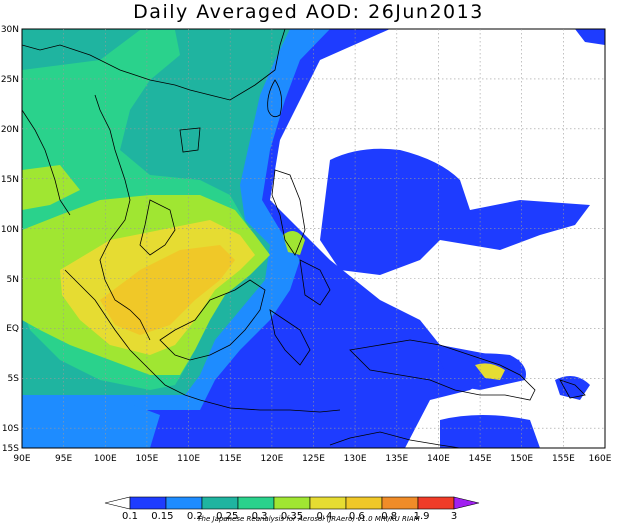 Image resolution: width=617 pixels, height=527 pixels. Describe the element at coordinates (63, 459) in the screenshot. I see `lon-label: 95E` at that location.